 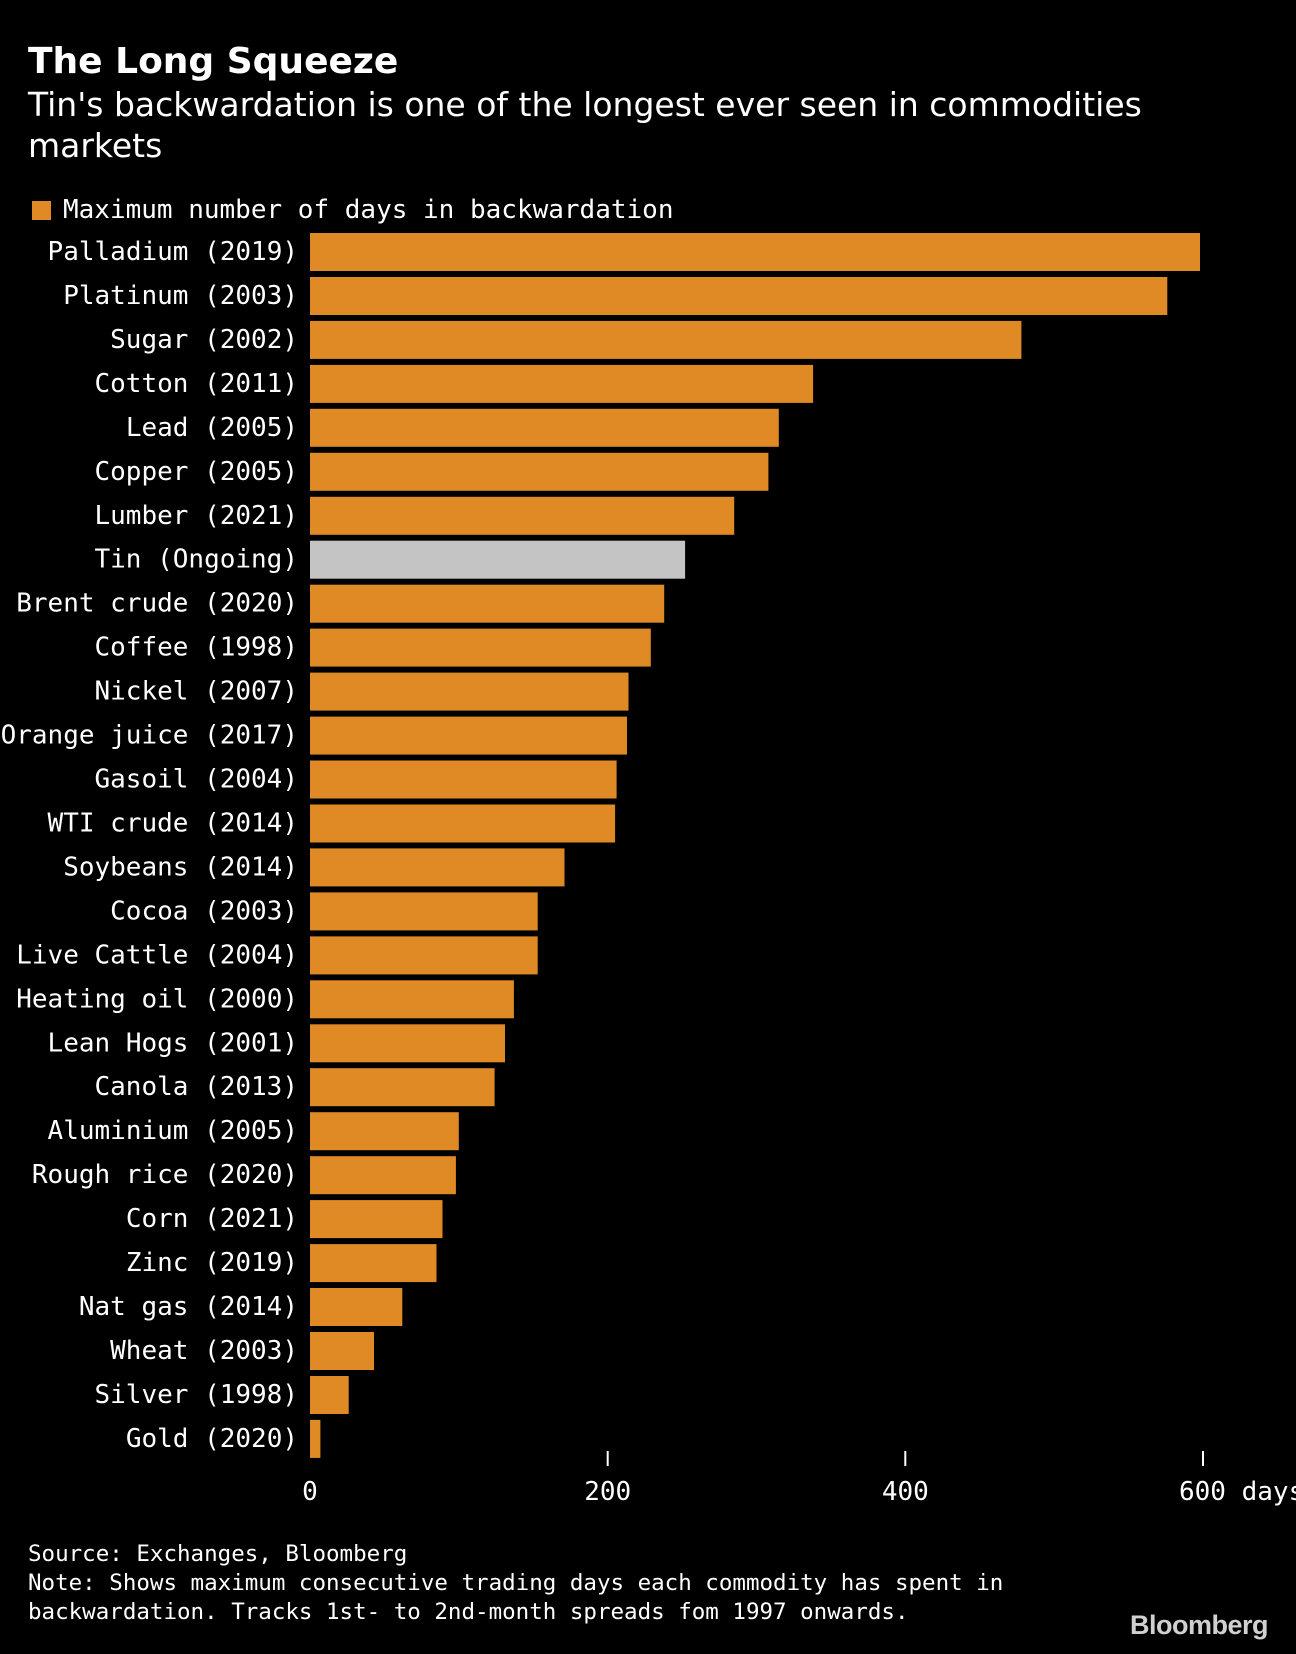 What do you see at coordinates (165, 1175) in the screenshot?
I see `category-label: Rough rice (2020)` at bounding box center [165, 1175].